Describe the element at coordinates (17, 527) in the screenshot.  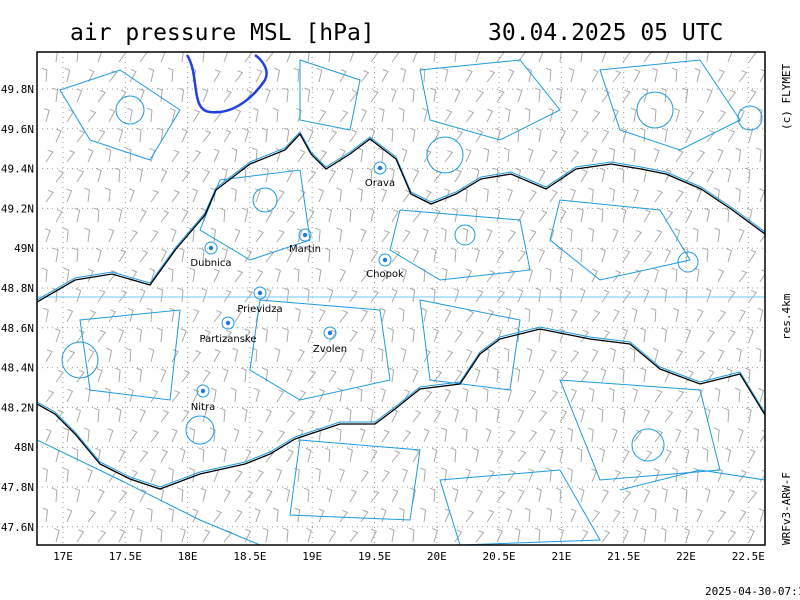
I see `lat-label: 47.6N` at that location.